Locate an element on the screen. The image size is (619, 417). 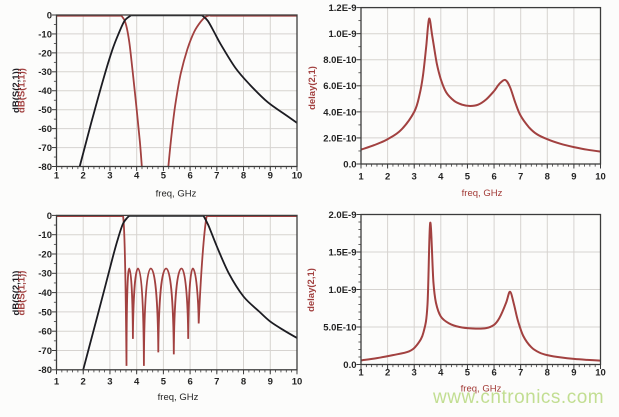
svg-text: 1.2E-9 is located at coordinates (343, 8).